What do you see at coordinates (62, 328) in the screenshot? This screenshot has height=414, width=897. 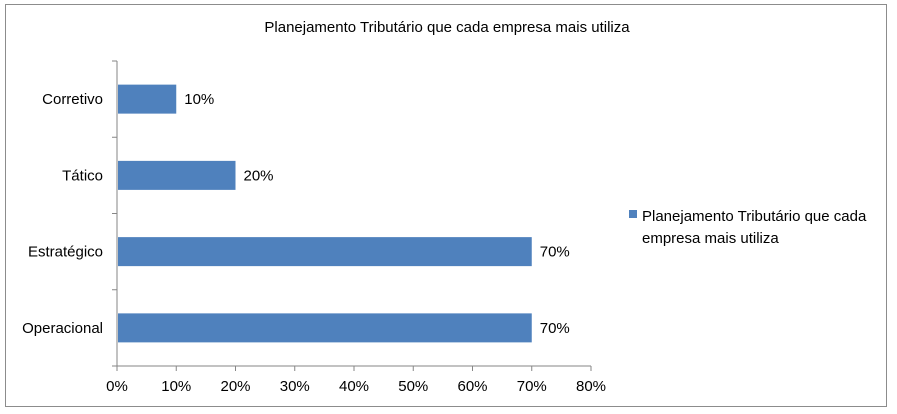 I see `category-label: Operacional` at bounding box center [62, 328].